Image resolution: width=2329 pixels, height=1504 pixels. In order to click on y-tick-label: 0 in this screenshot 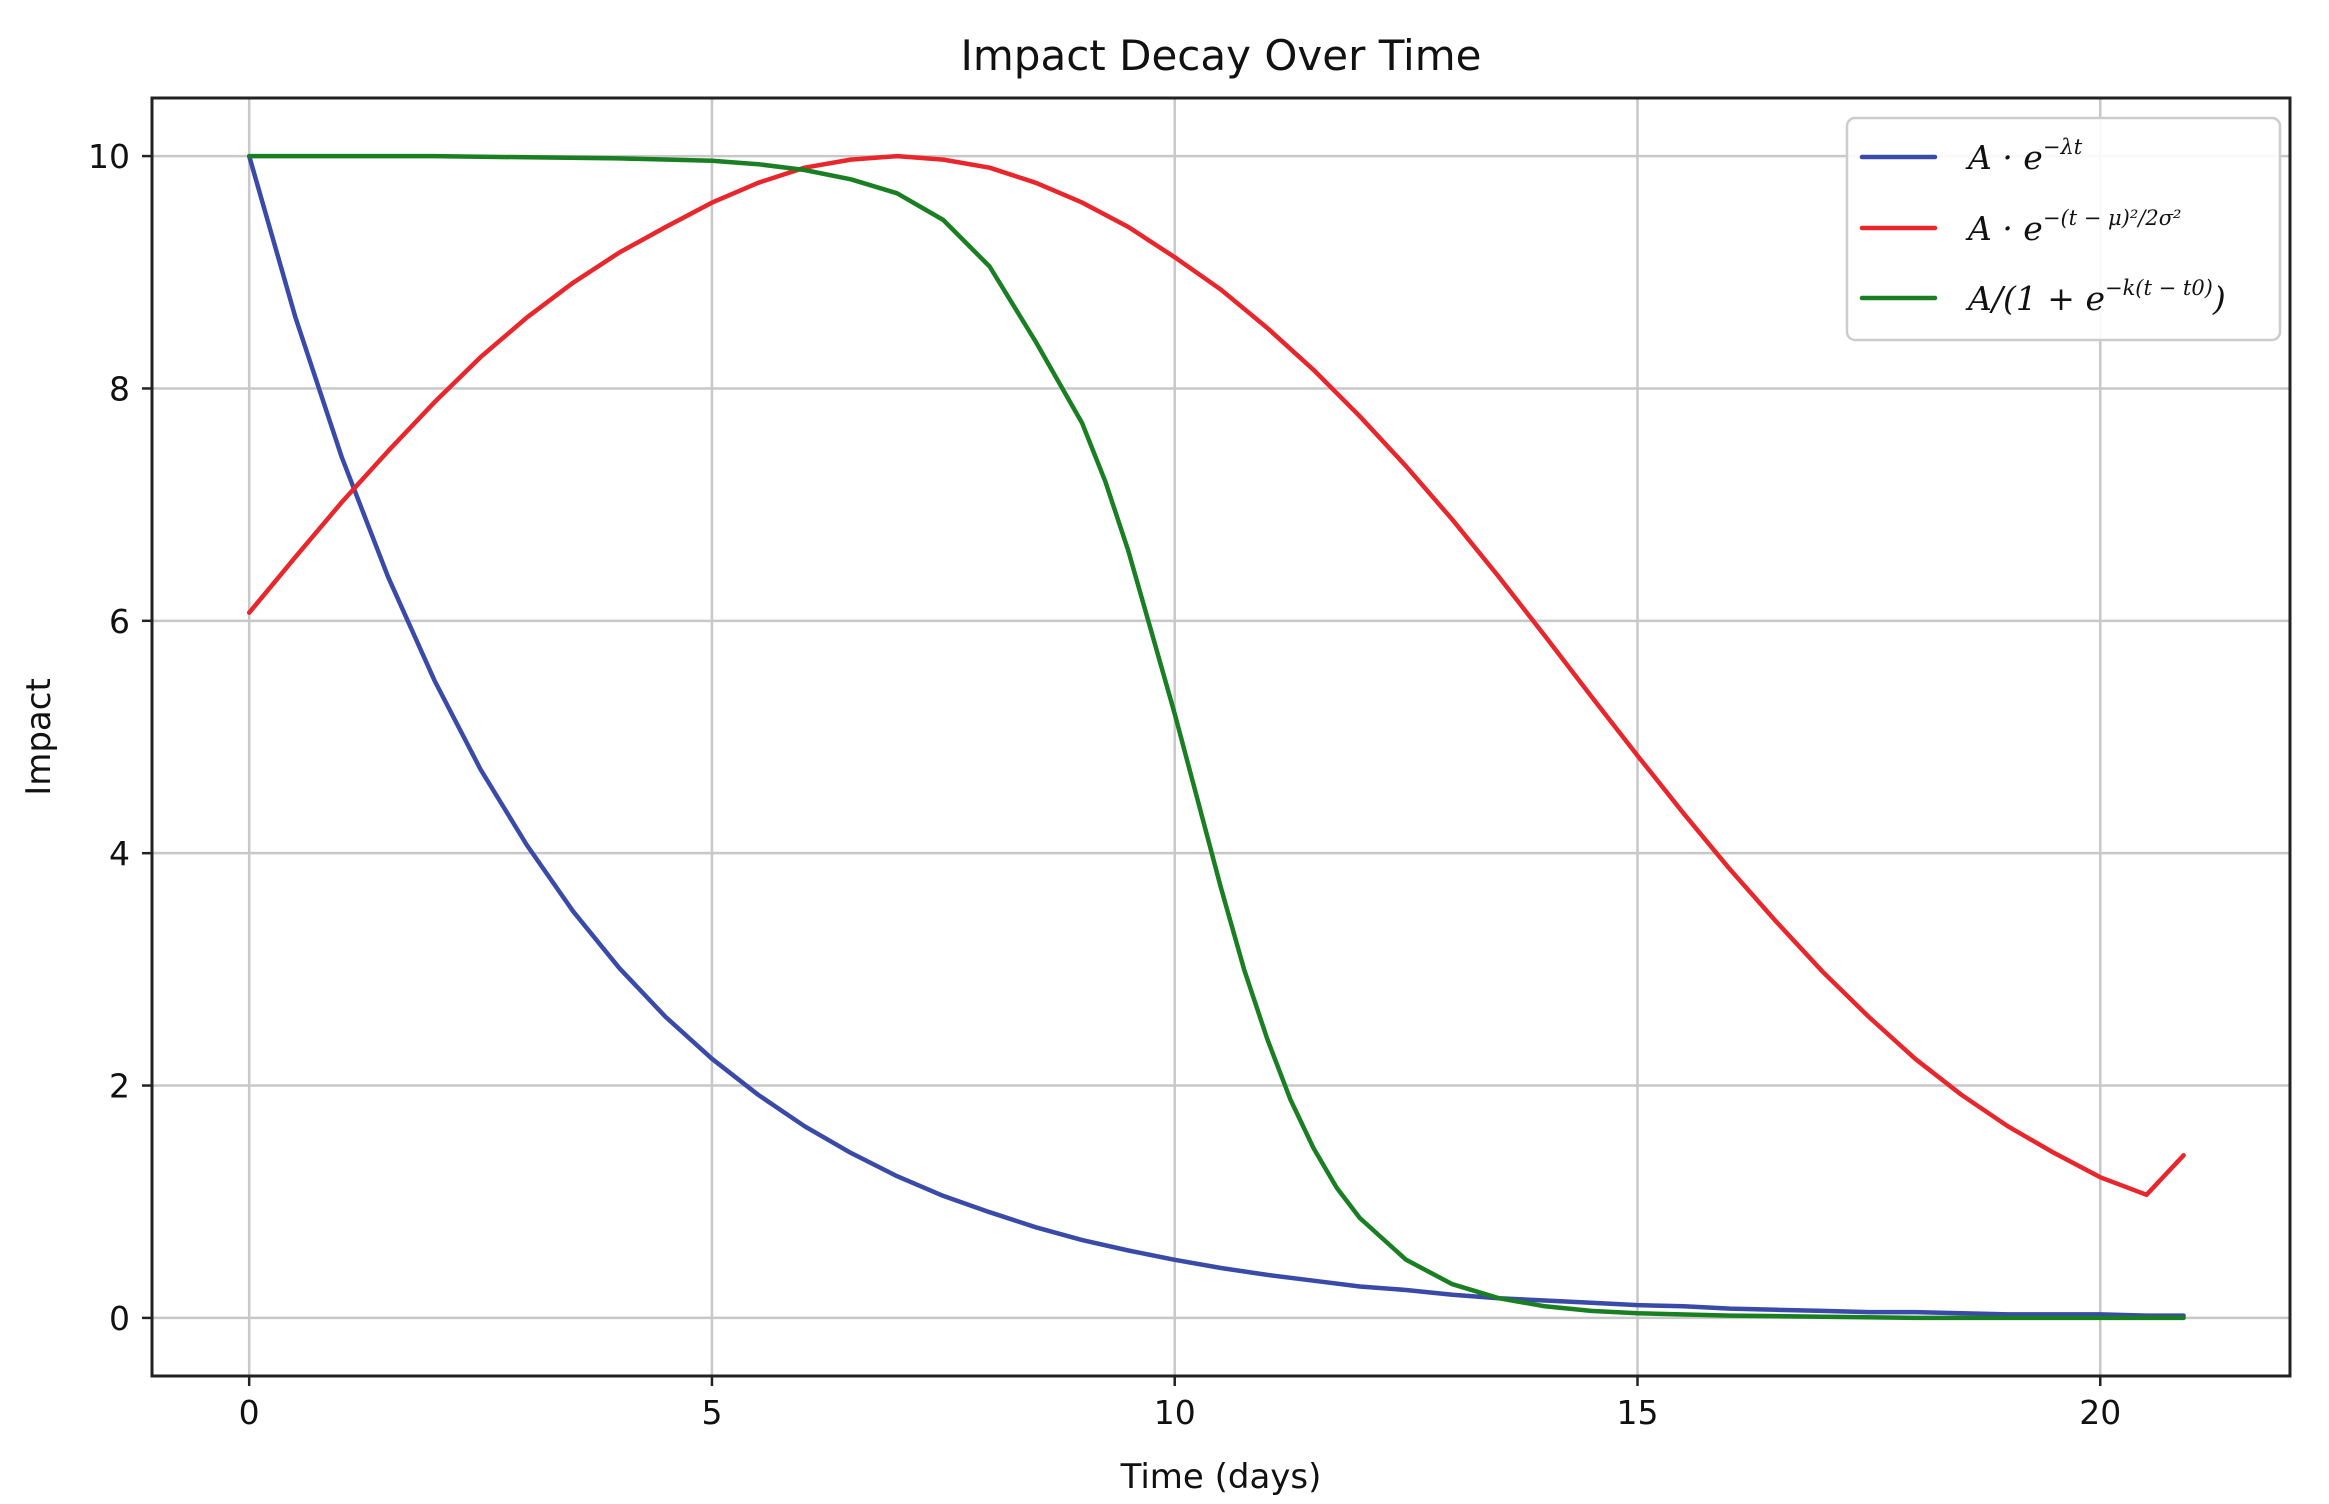, I will do `click(119, 1318)`.